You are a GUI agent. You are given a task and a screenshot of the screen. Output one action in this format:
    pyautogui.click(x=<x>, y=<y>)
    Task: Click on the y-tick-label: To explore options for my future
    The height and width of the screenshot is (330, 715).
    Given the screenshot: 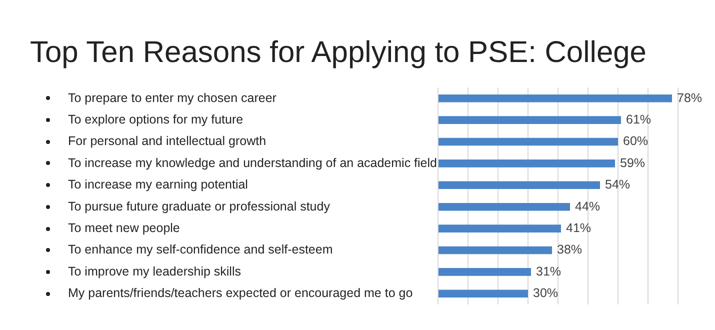 What is the action you would take?
    pyautogui.click(x=156, y=119)
    